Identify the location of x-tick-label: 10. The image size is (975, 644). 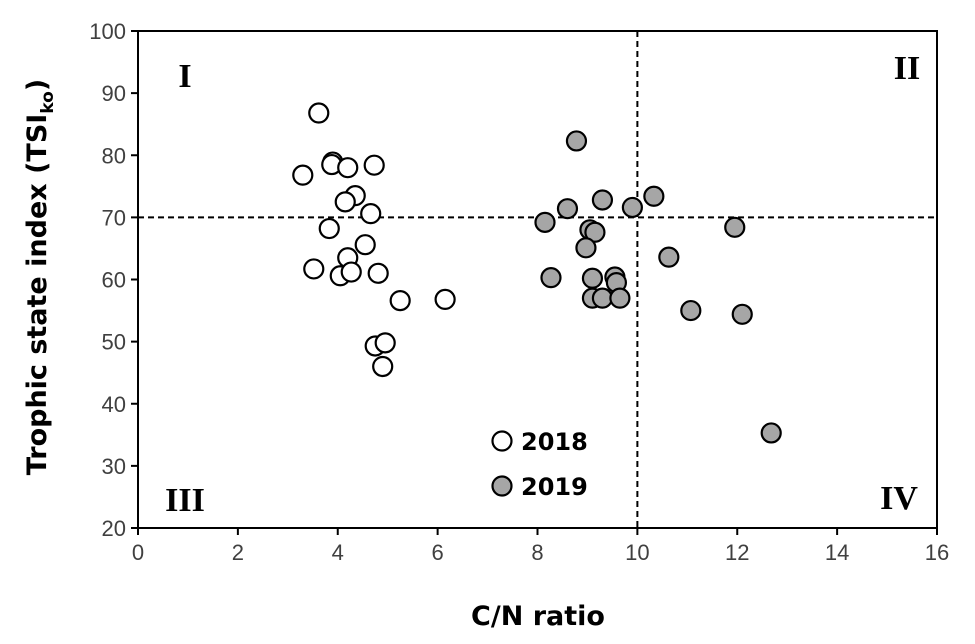
(637, 552).